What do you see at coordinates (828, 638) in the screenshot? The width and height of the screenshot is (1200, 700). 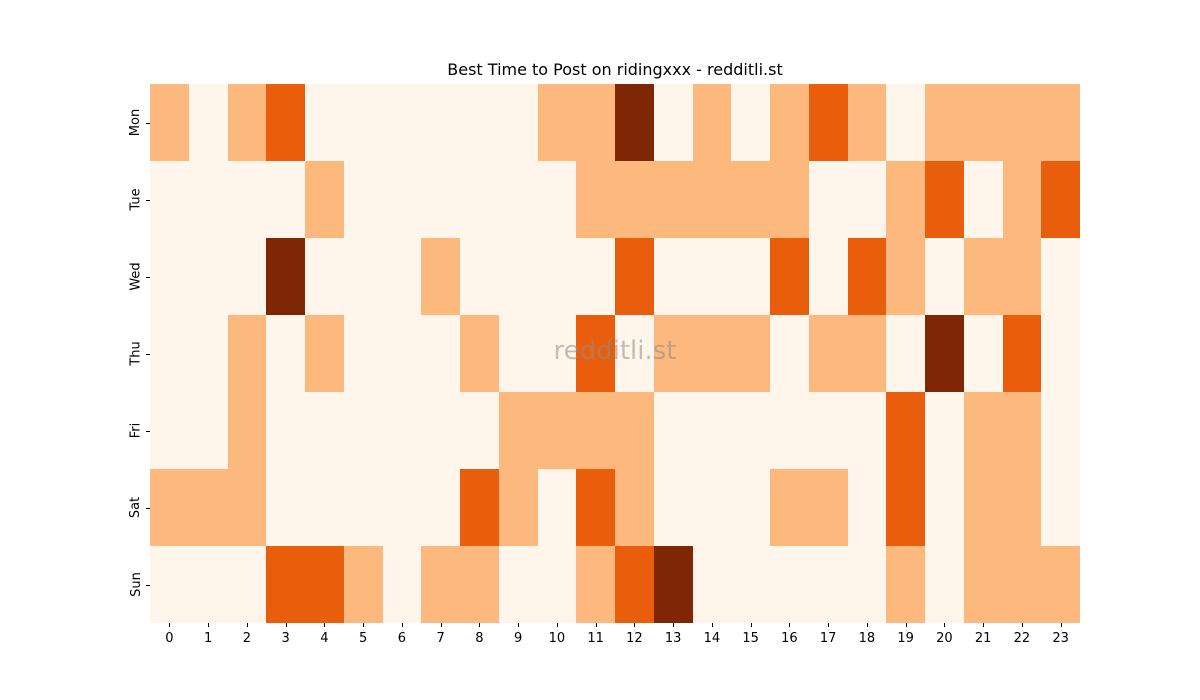 I see `x-tick-label: 17` at bounding box center [828, 638].